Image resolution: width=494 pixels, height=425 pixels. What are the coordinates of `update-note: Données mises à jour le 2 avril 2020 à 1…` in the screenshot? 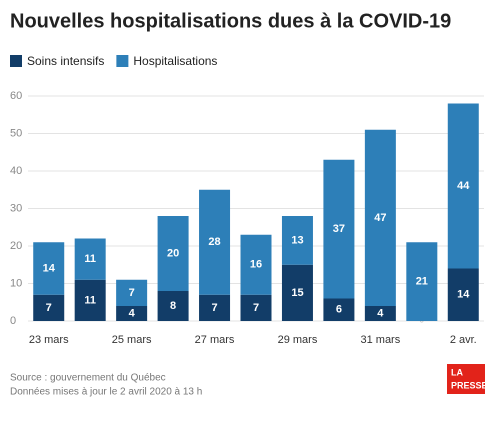 It's located at (106, 392).